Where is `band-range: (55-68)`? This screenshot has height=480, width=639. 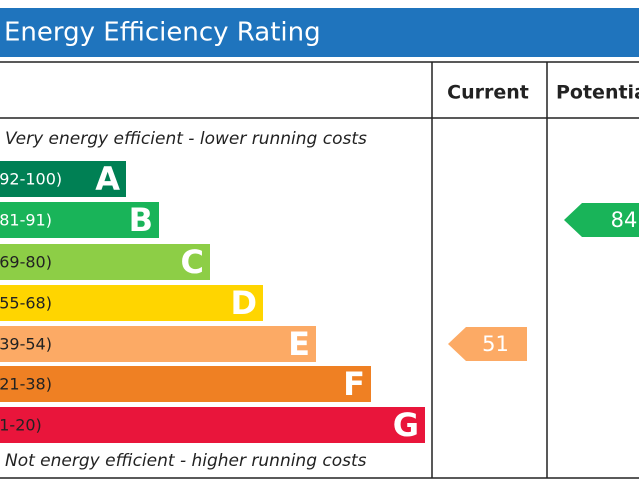 band-range: (55-68) is located at coordinates (26, 303).